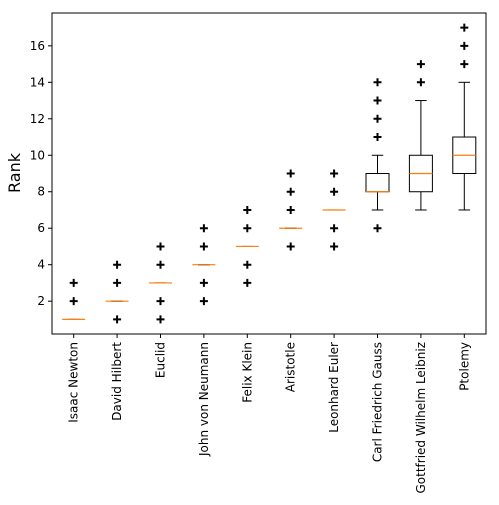 This screenshot has height=505, width=499. What do you see at coordinates (41, 192) in the screenshot?
I see `y-tick-label: 8` at bounding box center [41, 192].